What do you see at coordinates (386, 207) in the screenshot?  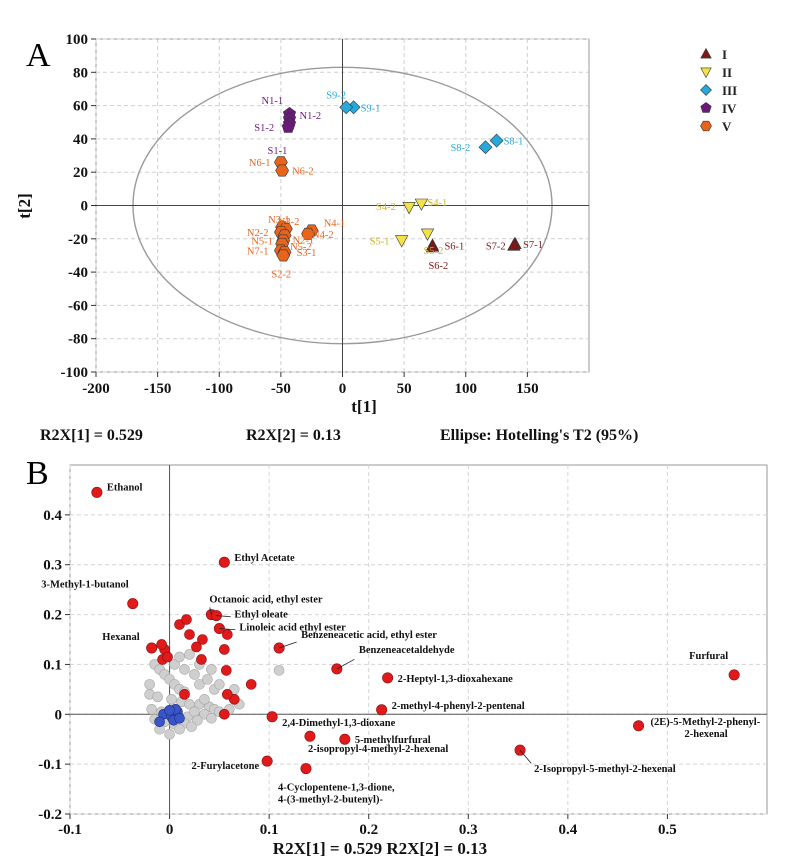 I see `point-label-s4-2: S4-2` at bounding box center [386, 207].